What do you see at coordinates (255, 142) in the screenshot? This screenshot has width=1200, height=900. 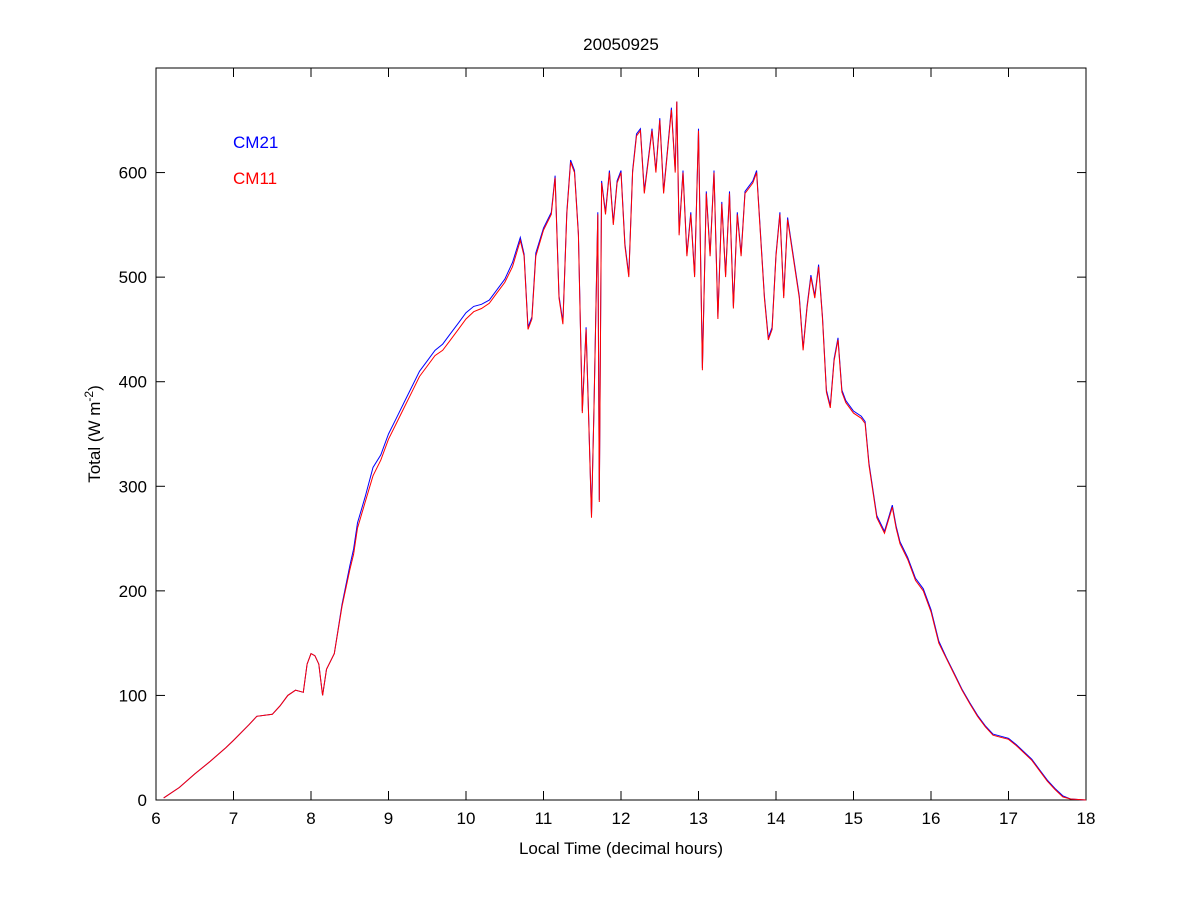 I see `legend-cm21: CM21` at bounding box center [255, 142].